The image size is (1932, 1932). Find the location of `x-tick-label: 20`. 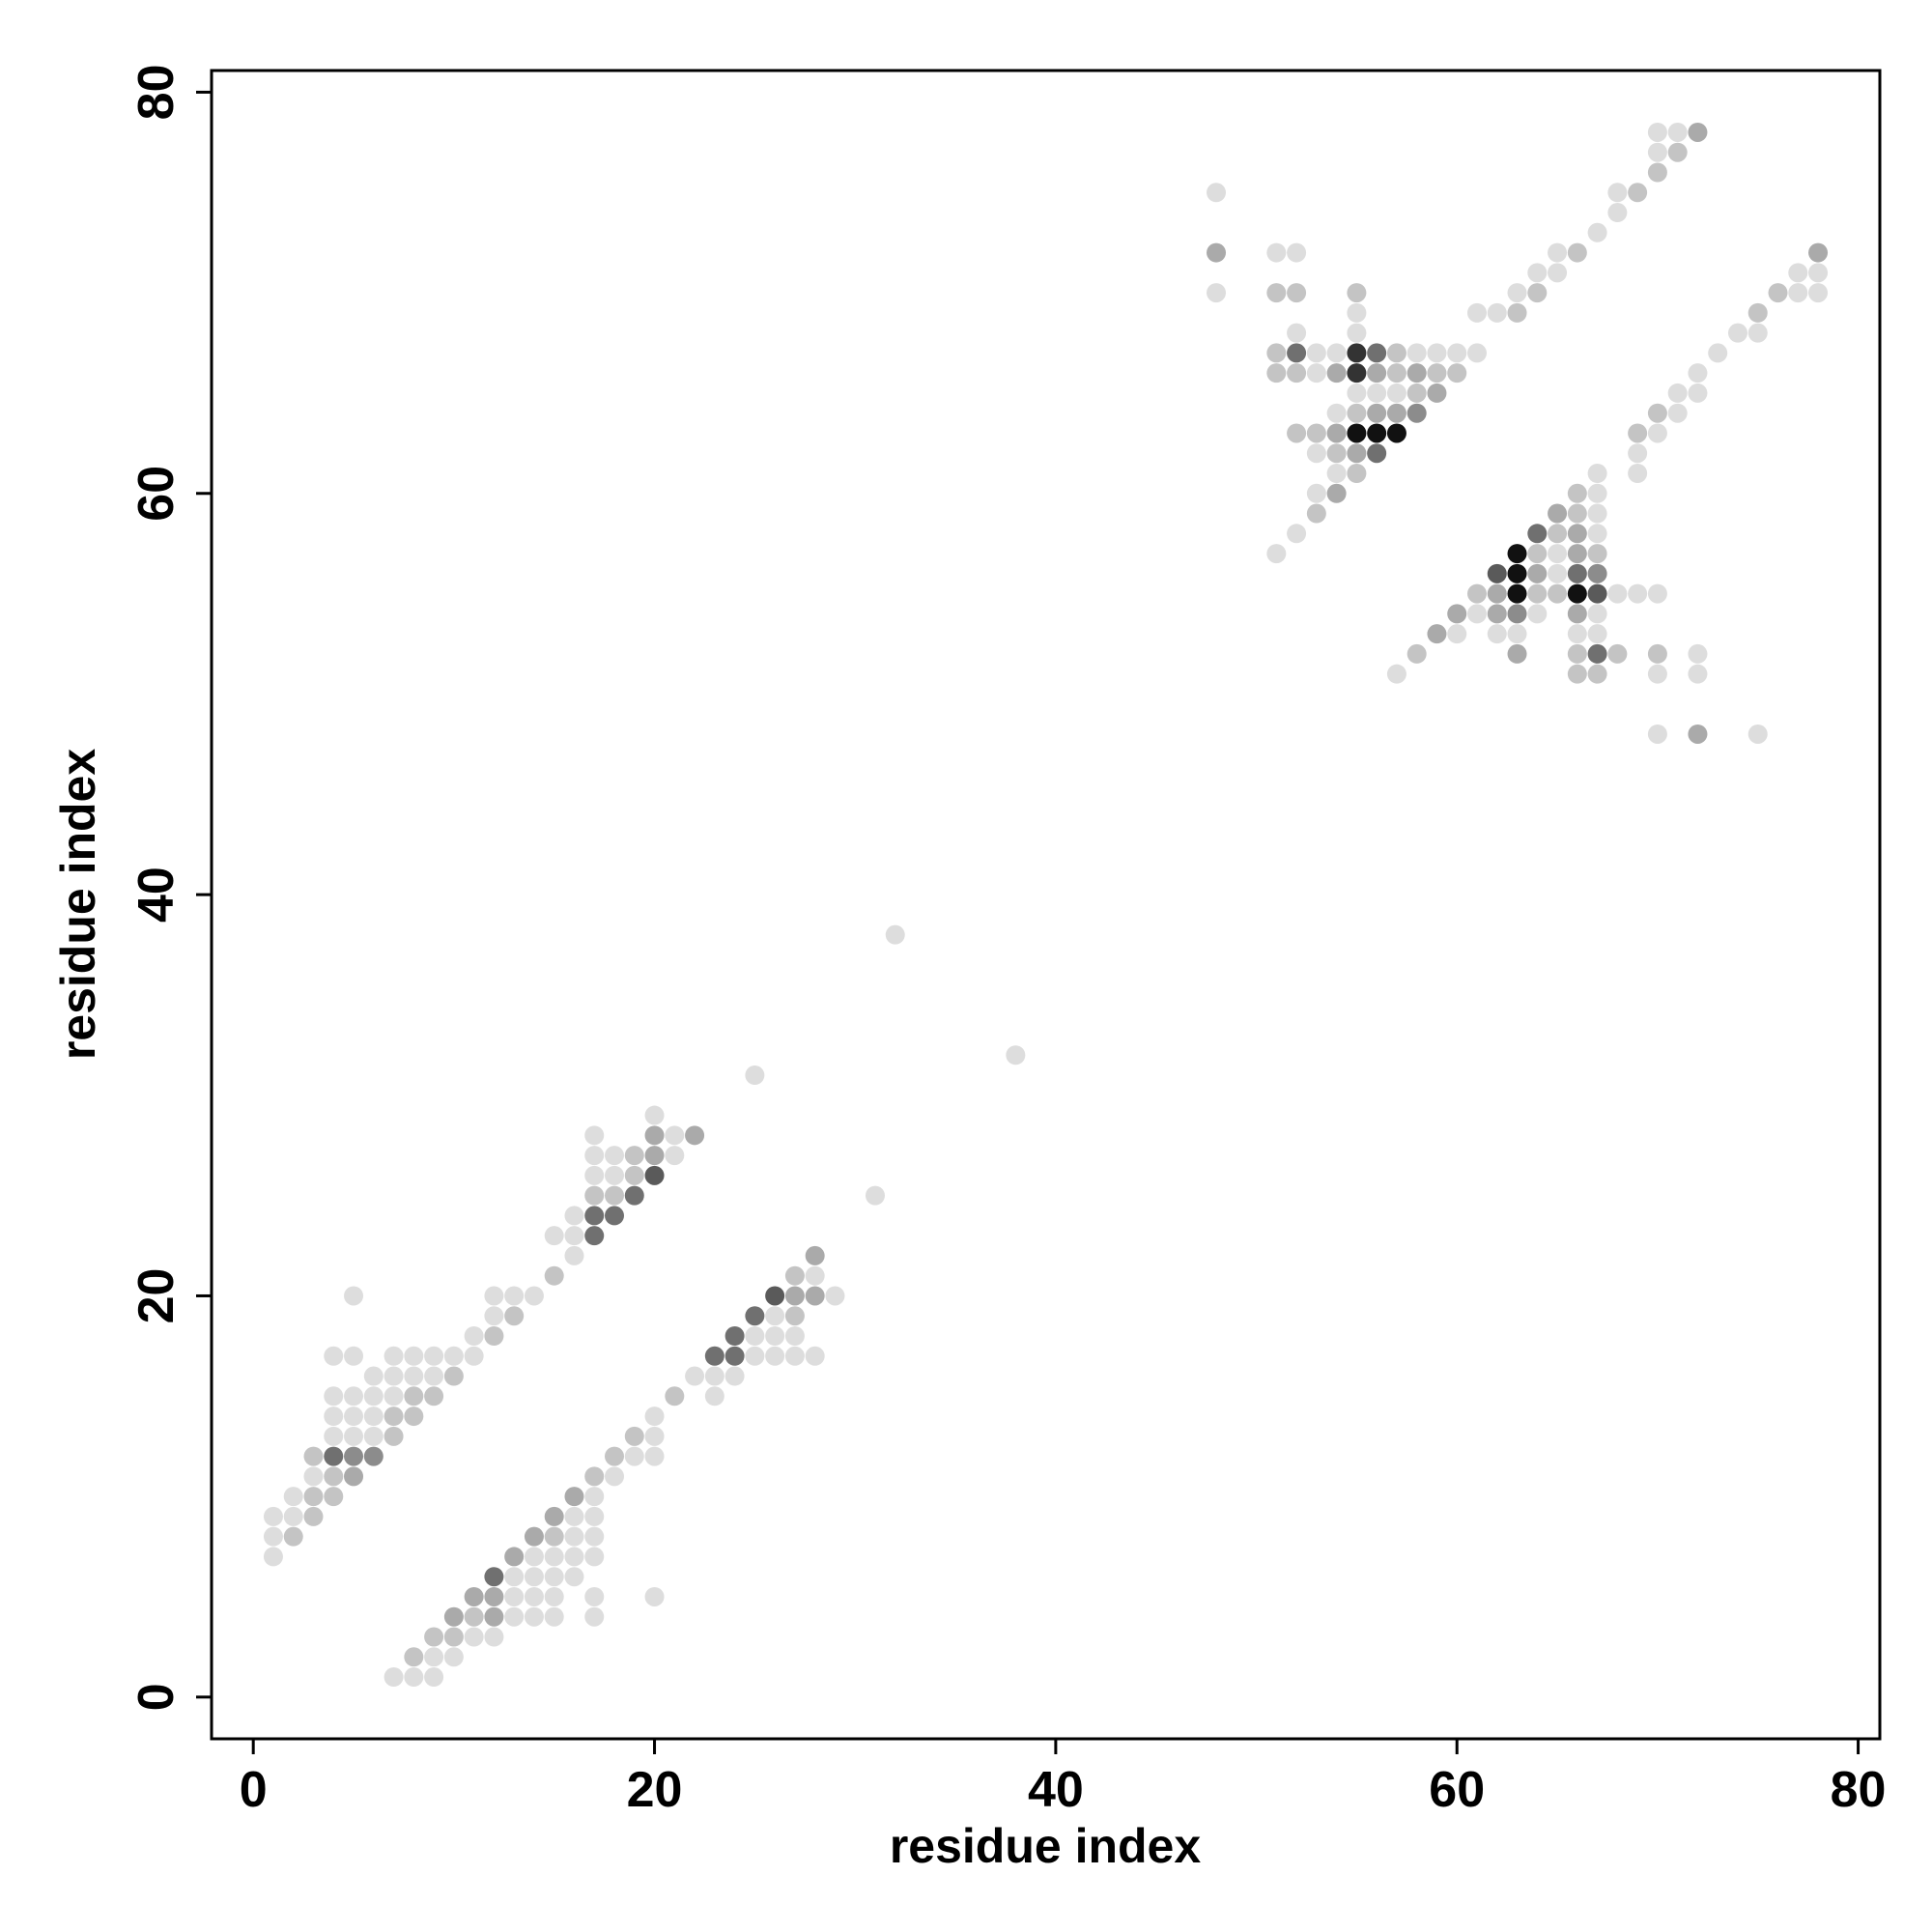

x-tick-label: 20 is located at coordinates (655, 1790).